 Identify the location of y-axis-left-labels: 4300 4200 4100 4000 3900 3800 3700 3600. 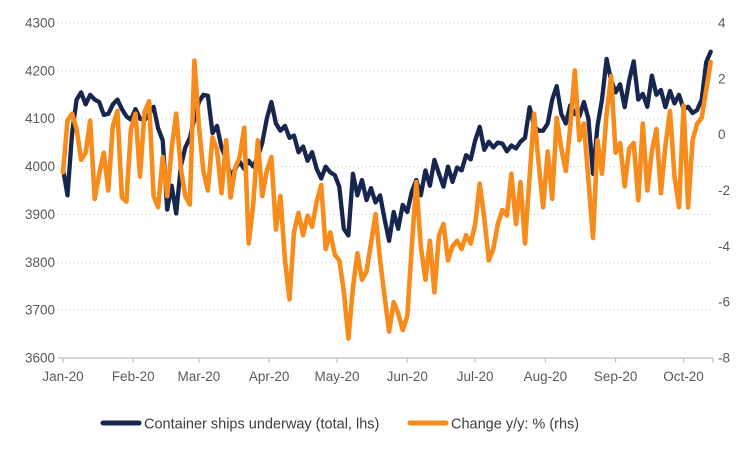
(40, 191).